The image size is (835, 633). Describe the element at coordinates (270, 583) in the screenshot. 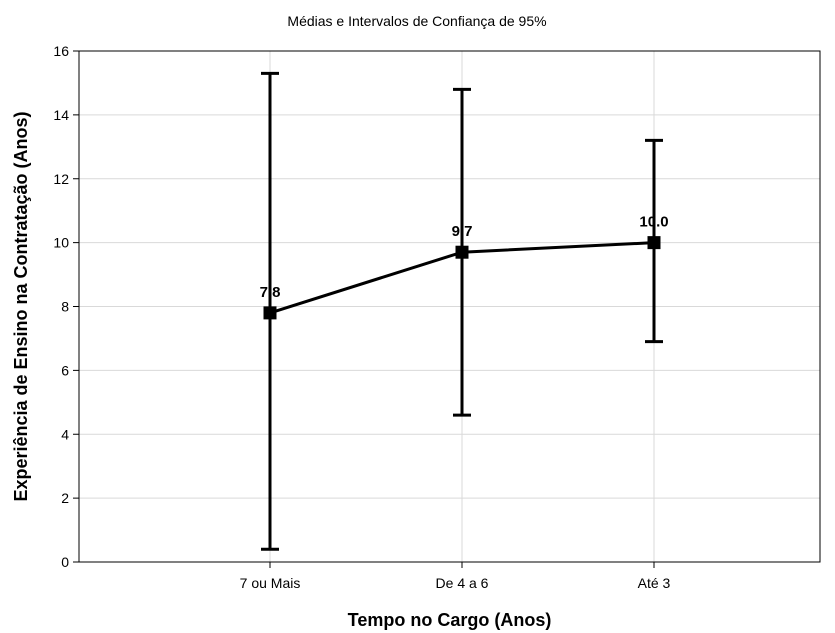

I see `x-tick-label: 7 ou Mais` at that location.